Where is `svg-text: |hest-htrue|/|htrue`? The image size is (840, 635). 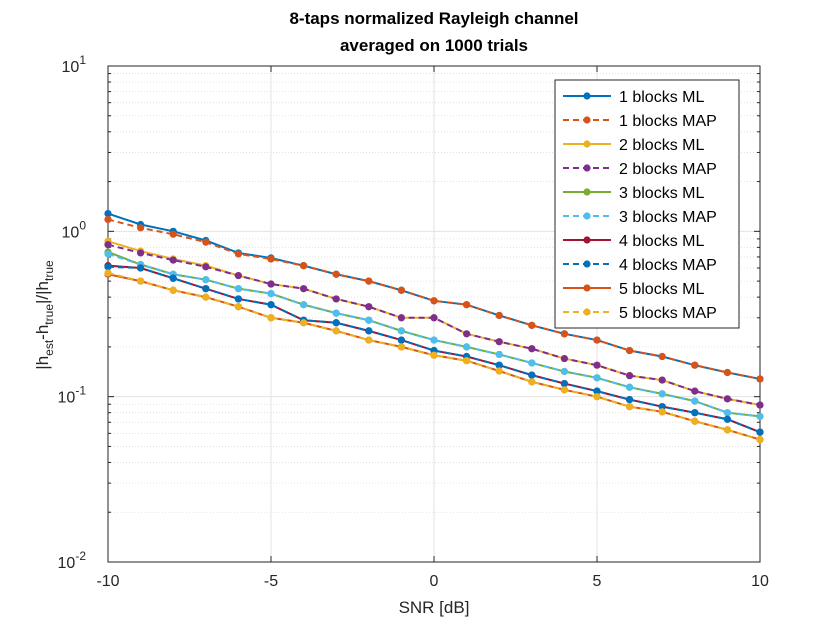
svg-text: |hest-htrue|/|htrue is located at coordinates (44, 315).